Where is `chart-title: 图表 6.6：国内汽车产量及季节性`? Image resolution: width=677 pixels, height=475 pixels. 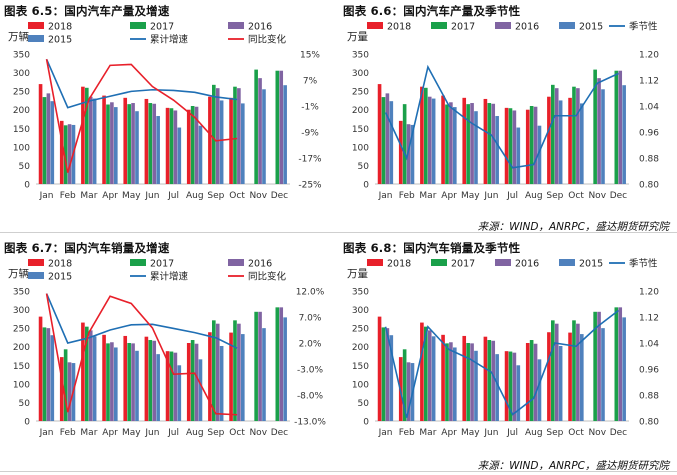 chart-title: 图表 6.6：国内汽车产量及季节性 is located at coordinates (432, 11).